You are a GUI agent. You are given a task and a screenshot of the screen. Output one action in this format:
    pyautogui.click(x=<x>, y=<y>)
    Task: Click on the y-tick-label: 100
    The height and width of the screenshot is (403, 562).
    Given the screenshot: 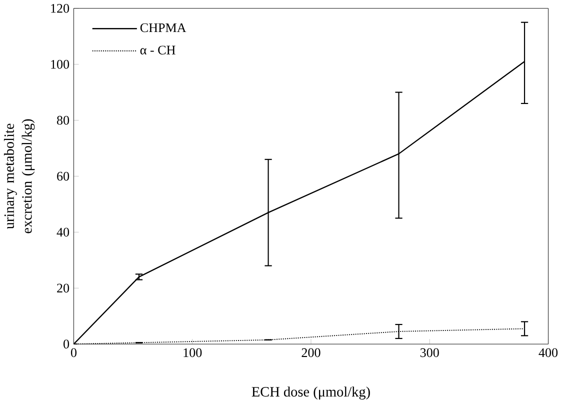 What is the action you would take?
    pyautogui.click(x=60, y=64)
    